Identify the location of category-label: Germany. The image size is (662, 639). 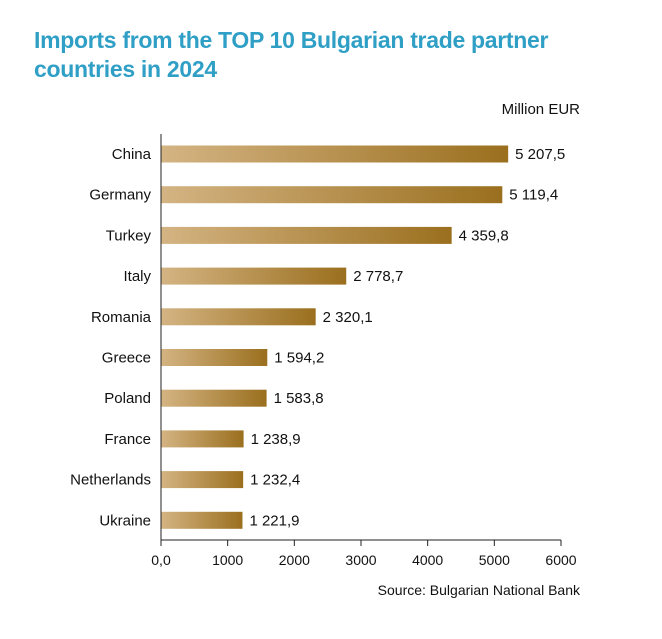
(120, 195).